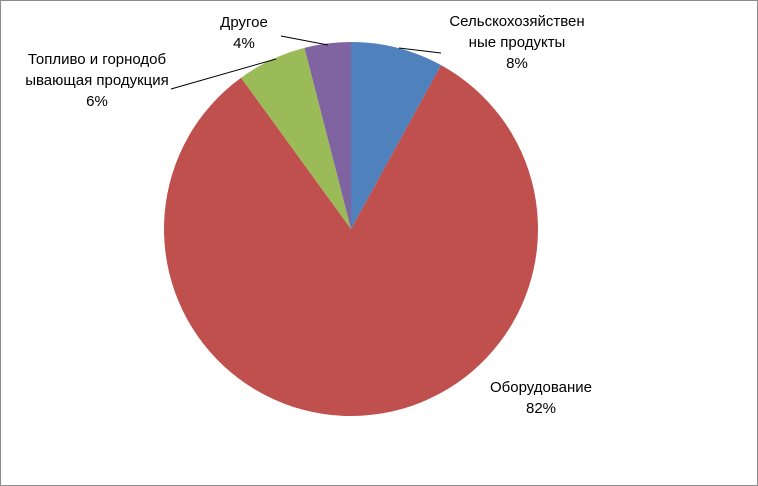  Describe the element at coordinates (244, 43) in the screenshot. I see `value-label: 4%` at that location.